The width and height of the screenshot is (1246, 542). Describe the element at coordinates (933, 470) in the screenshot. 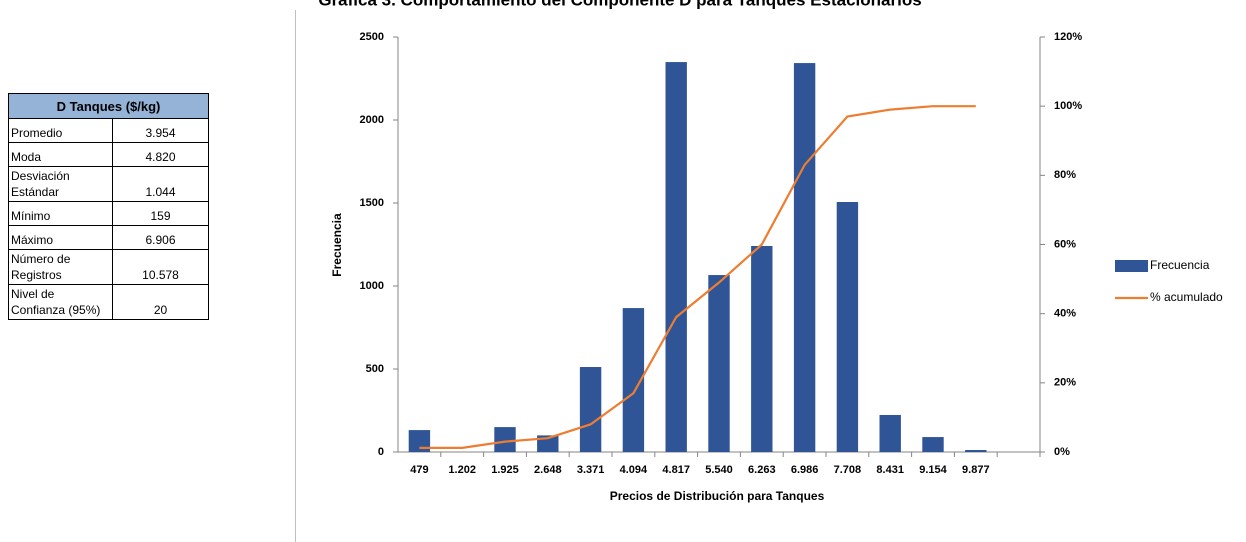

I see `x-tick-label: 9.154` at that location.